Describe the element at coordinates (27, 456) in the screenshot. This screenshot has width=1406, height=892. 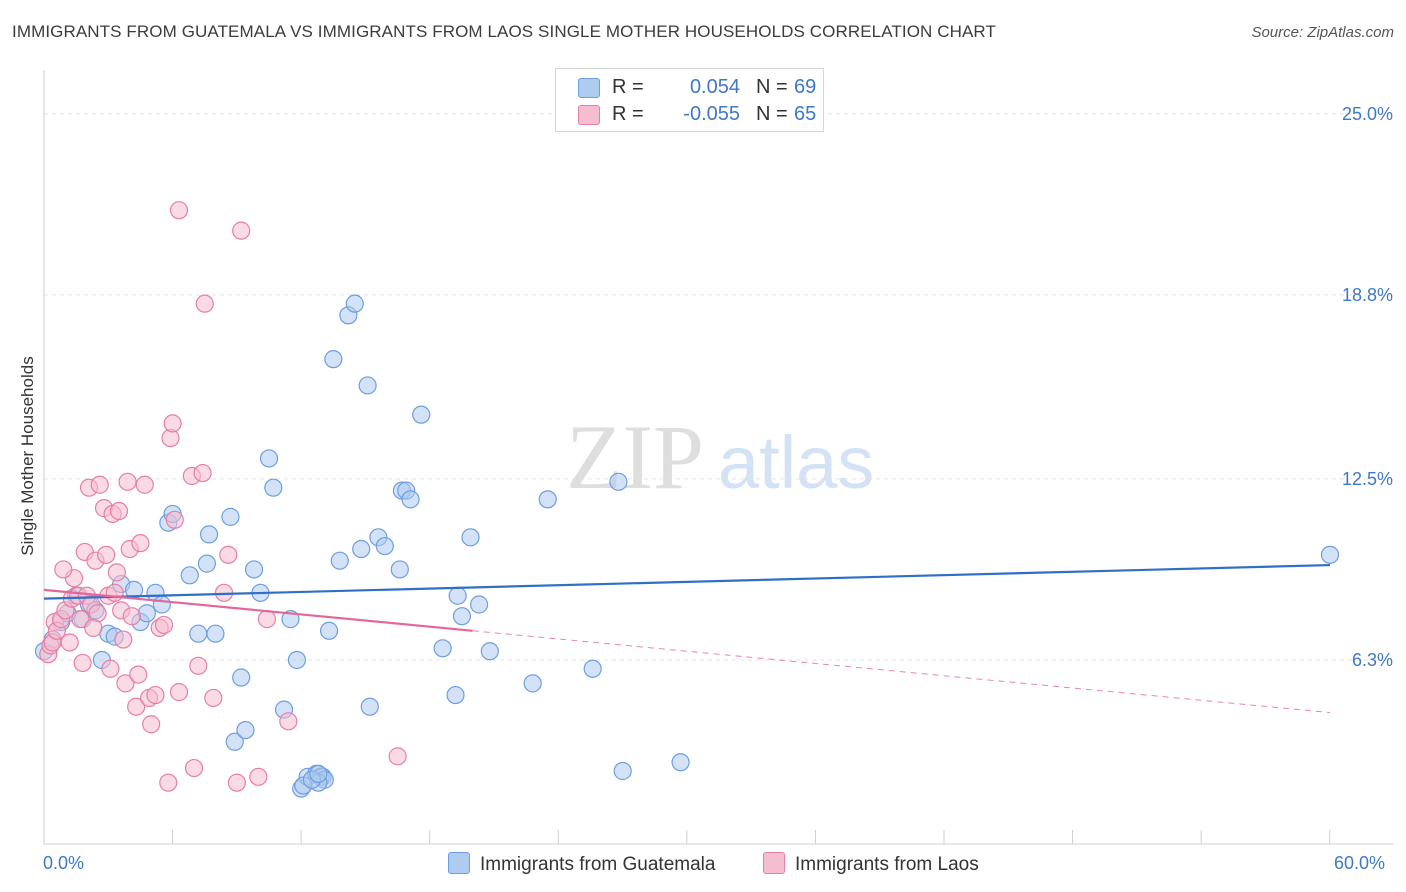
I see `y-axis-label: Single Mother Households` at that location.